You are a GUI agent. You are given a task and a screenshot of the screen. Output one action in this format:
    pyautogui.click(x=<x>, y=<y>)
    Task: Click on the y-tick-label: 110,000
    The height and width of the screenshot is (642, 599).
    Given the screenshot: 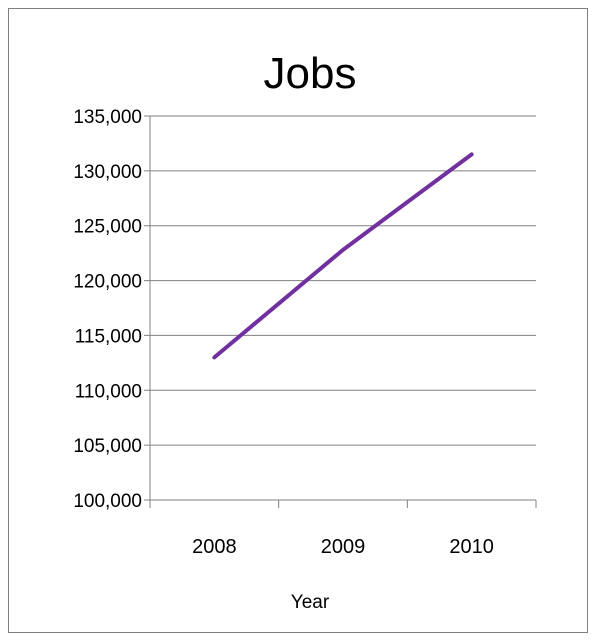 What is the action you would take?
    pyautogui.click(x=108, y=391)
    